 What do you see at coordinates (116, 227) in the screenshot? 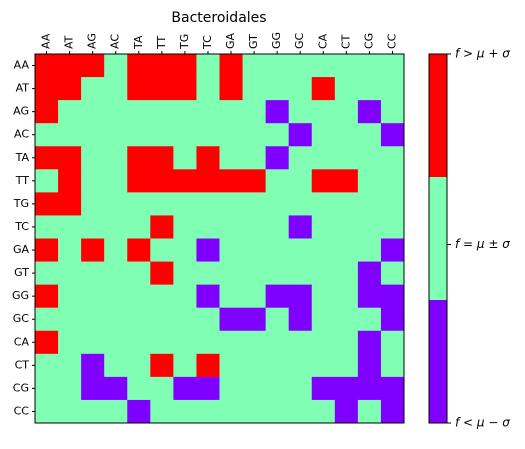
I see `heatmap-cell-TC-AC` at bounding box center [116, 227].